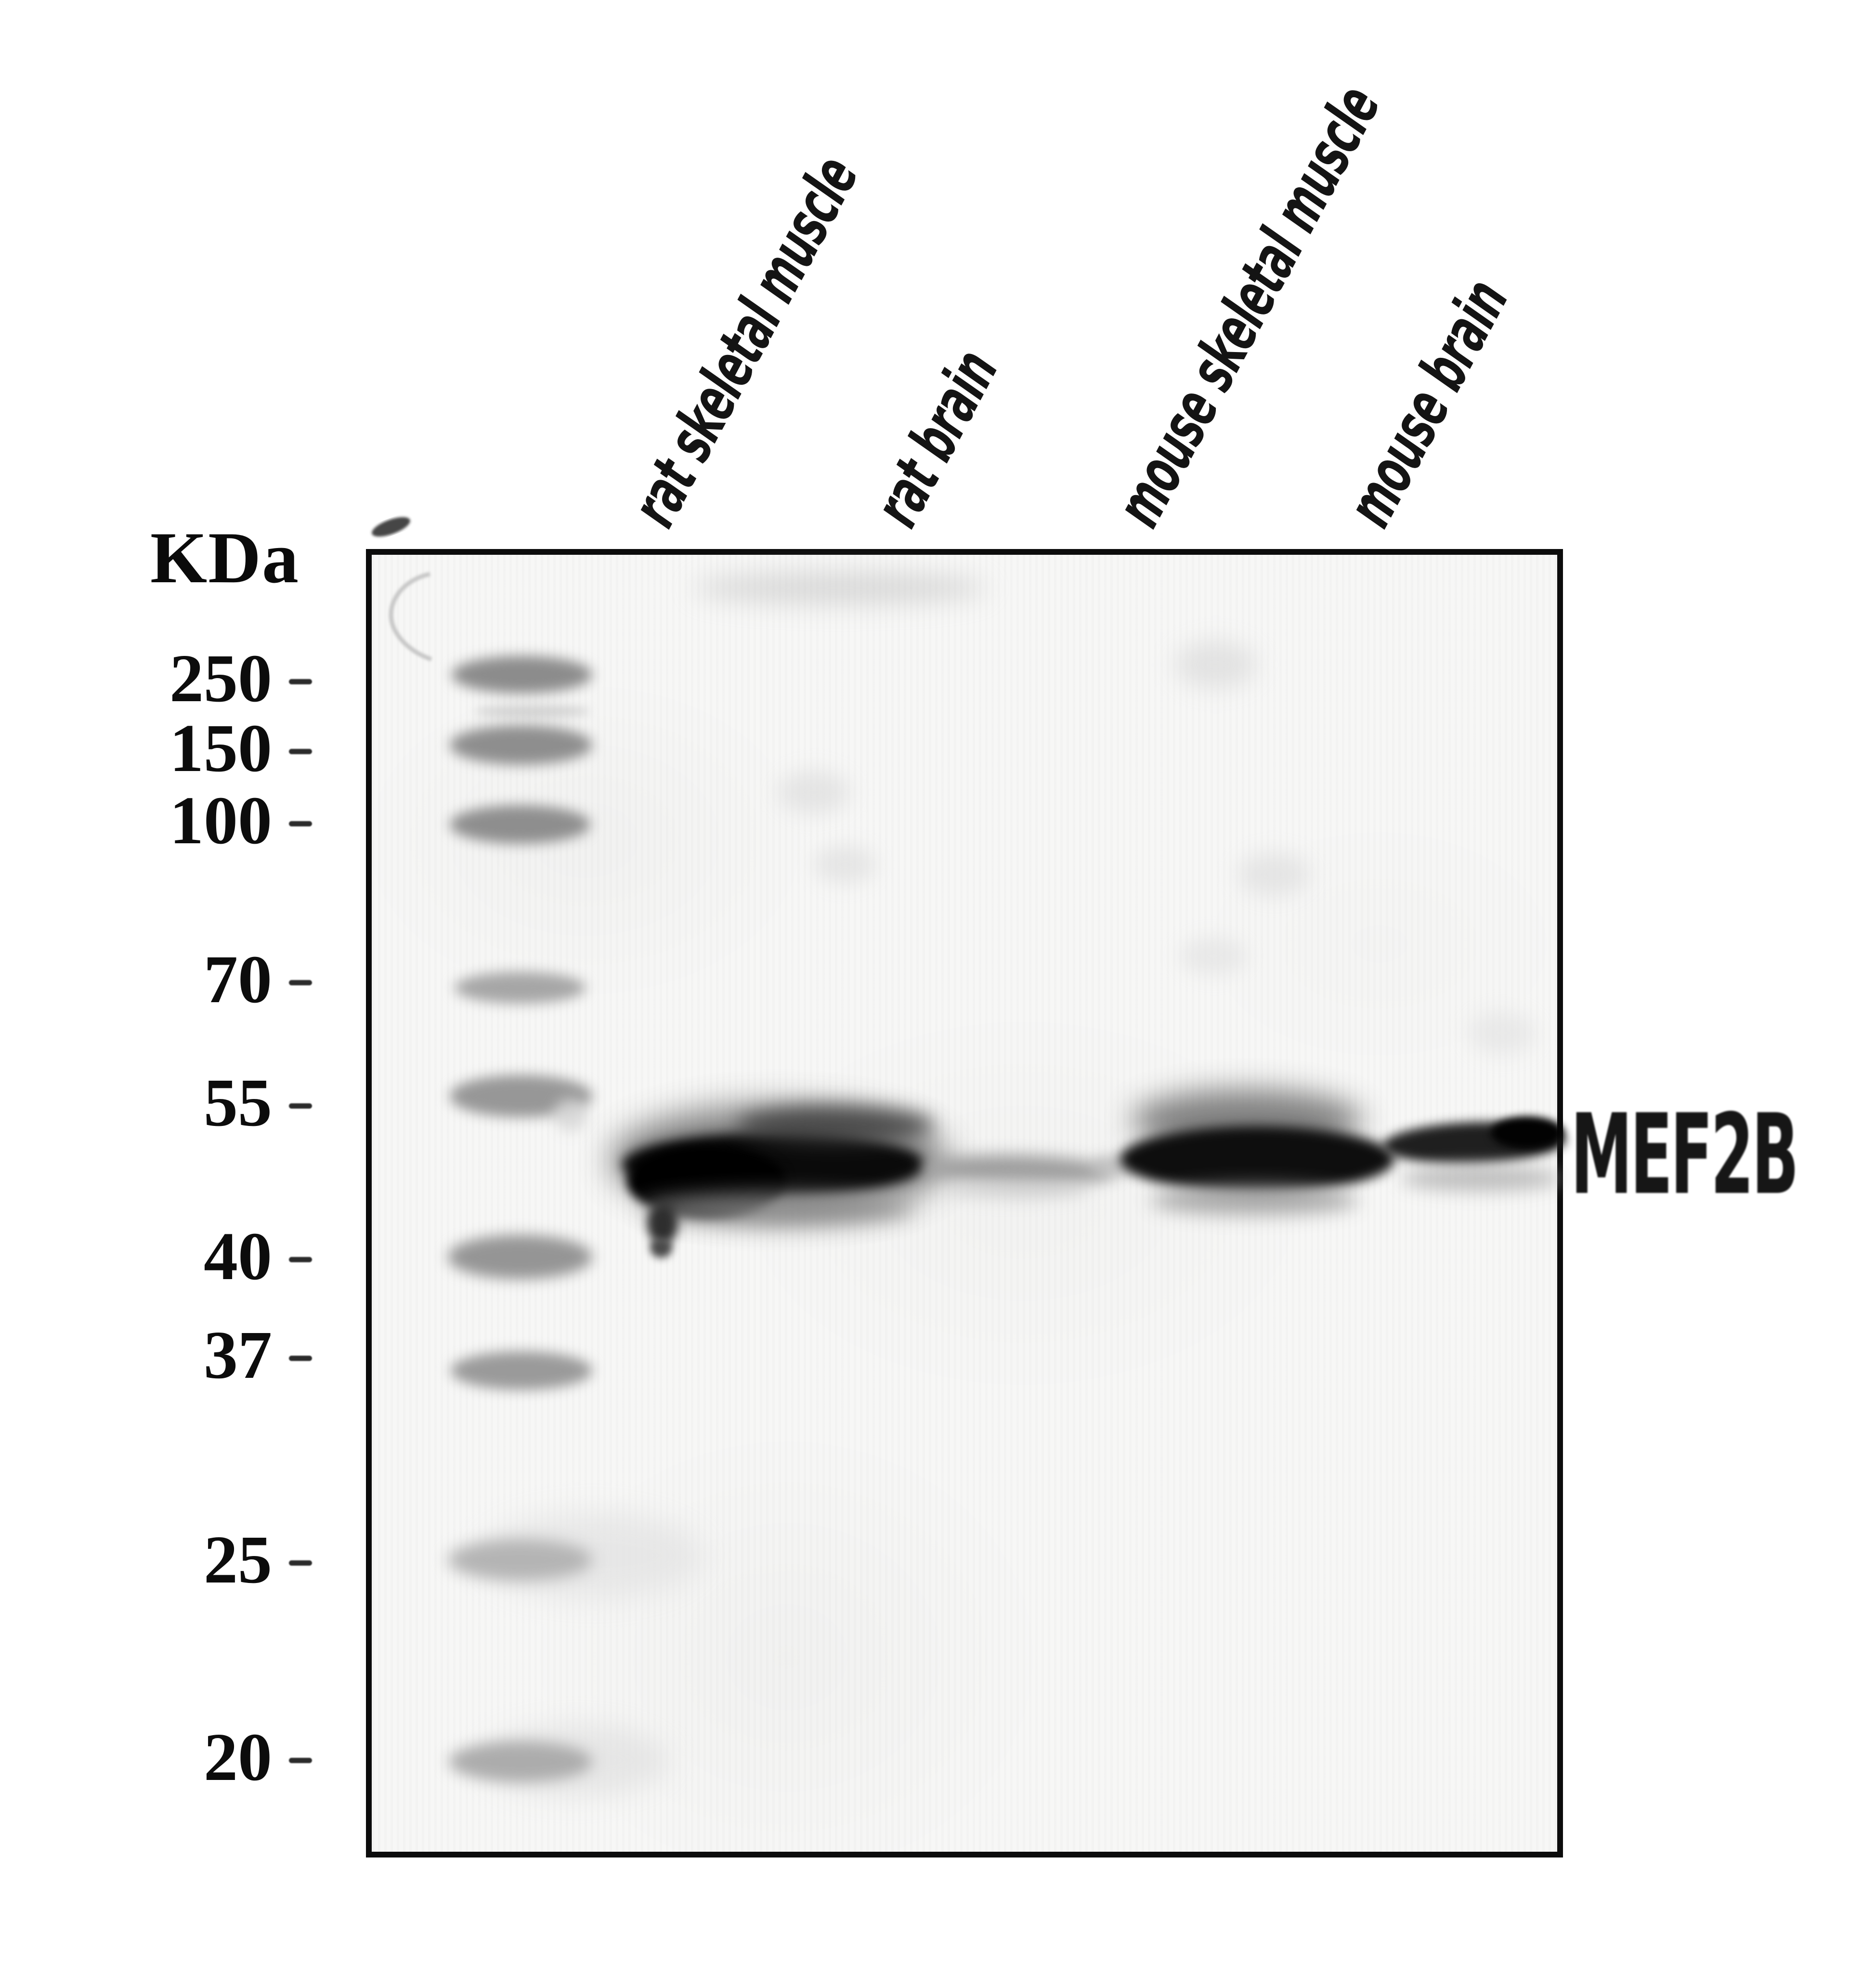 This screenshot has width=1849, height=1988. Describe the element at coordinates (835, 1125) in the screenshot. I see `band-rat-skeletal-muscle-upper` at that location.